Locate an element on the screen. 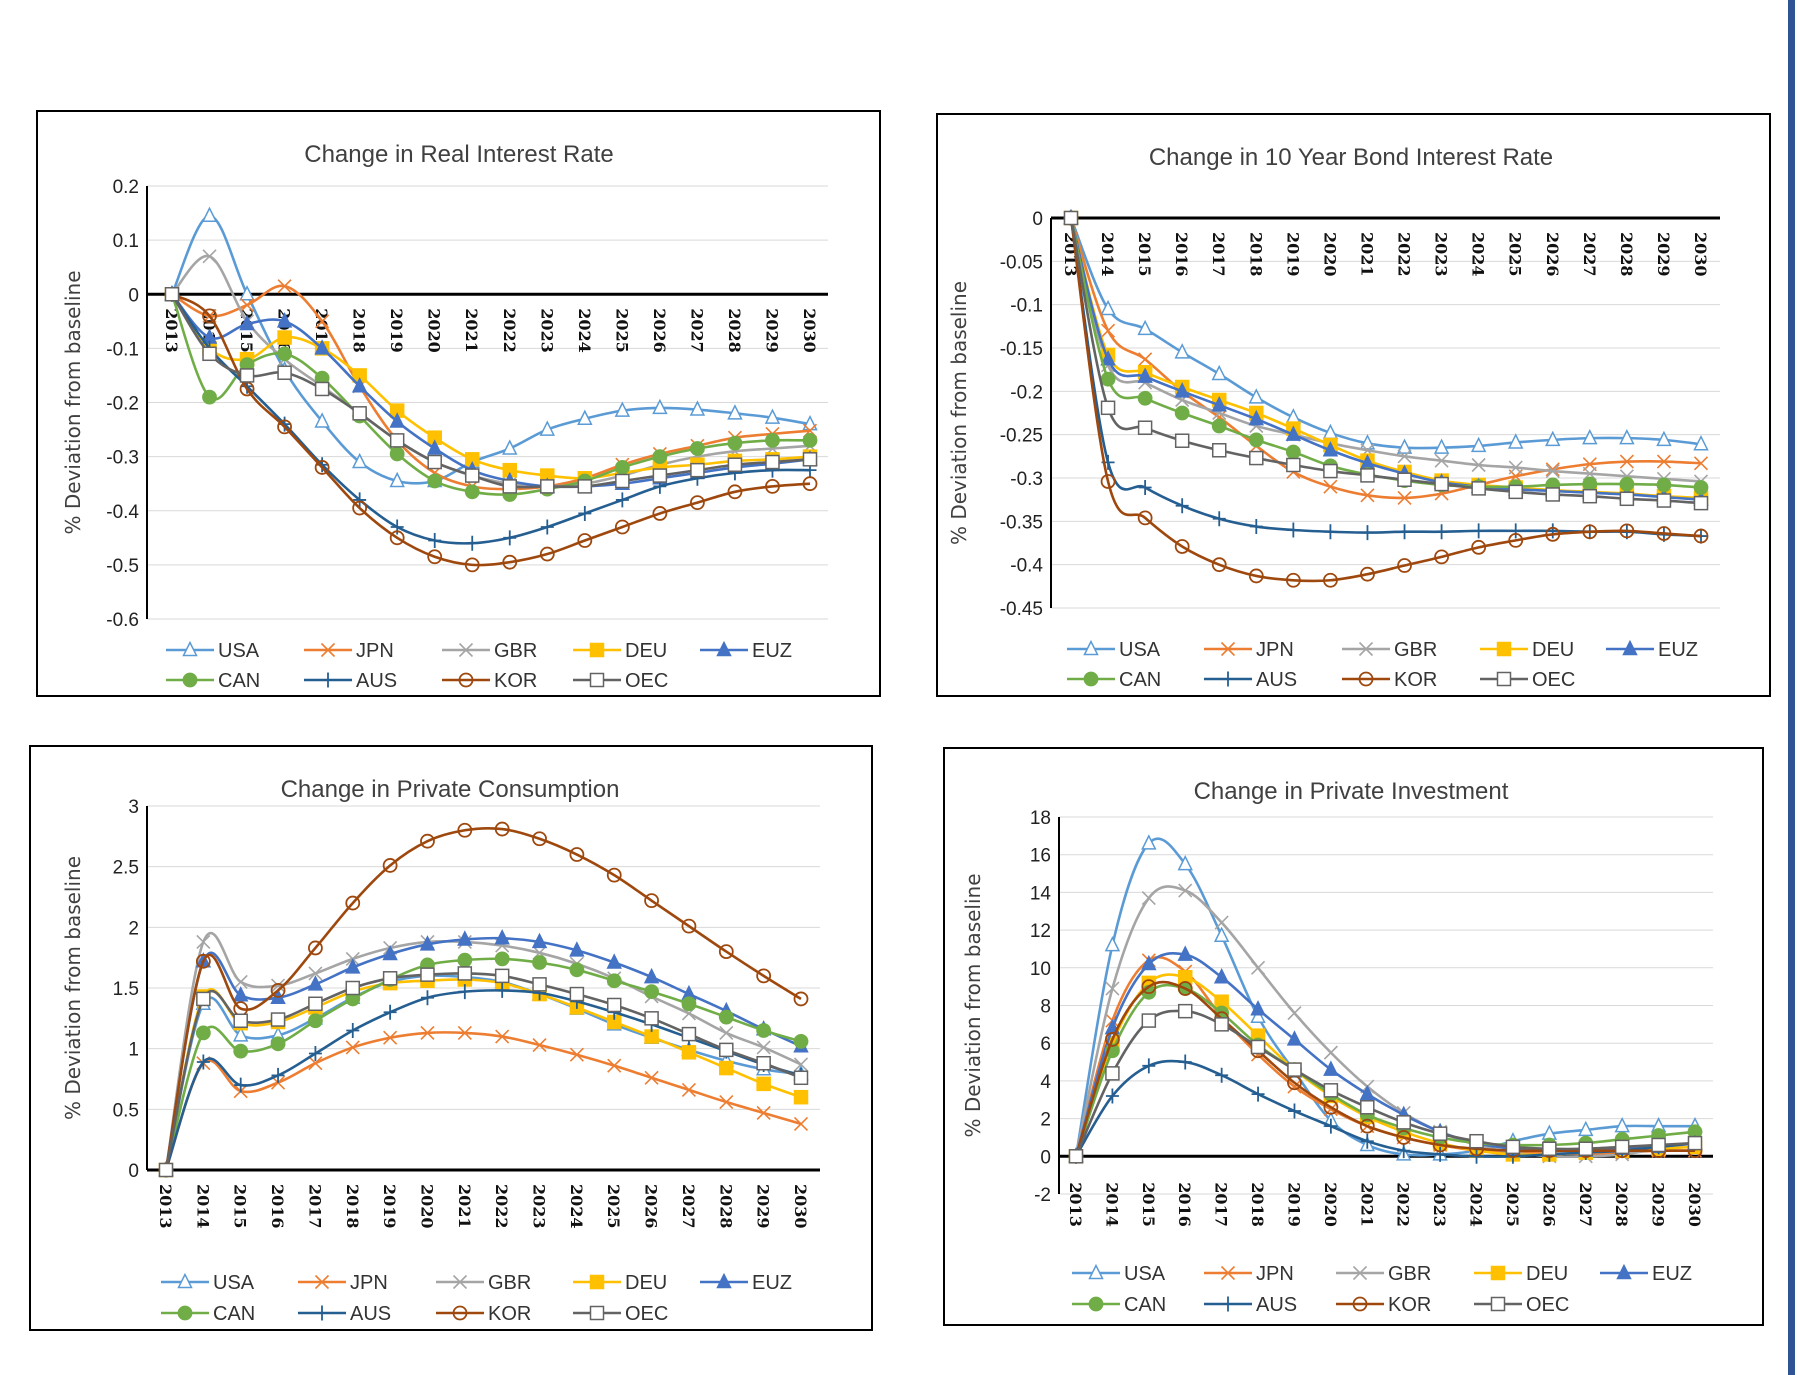 This screenshot has width=1798, height=1375. legend-label: EUZ is located at coordinates (772, 1283).